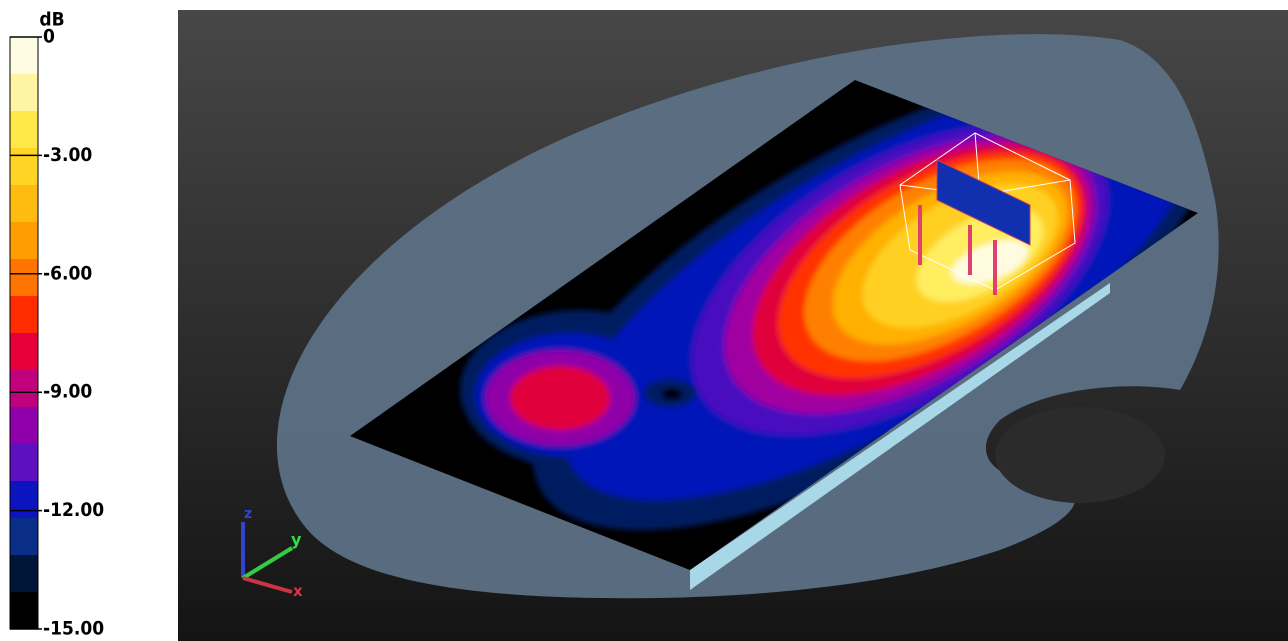 Image resolution: width=1288 pixels, height=641 pixels. What do you see at coordinates (987, 213) in the screenshot?
I see `device-wireframe` at bounding box center [987, 213].